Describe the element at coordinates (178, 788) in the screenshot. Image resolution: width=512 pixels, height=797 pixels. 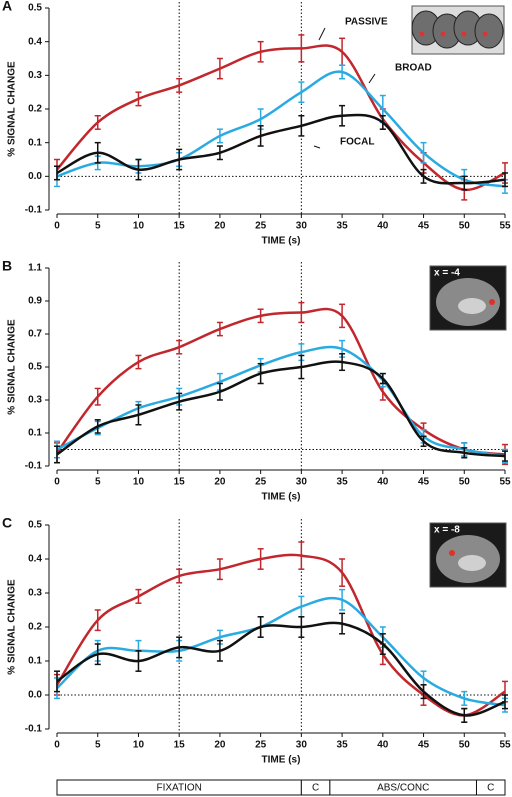
I see `timeline-label: FIXATION` at that location.